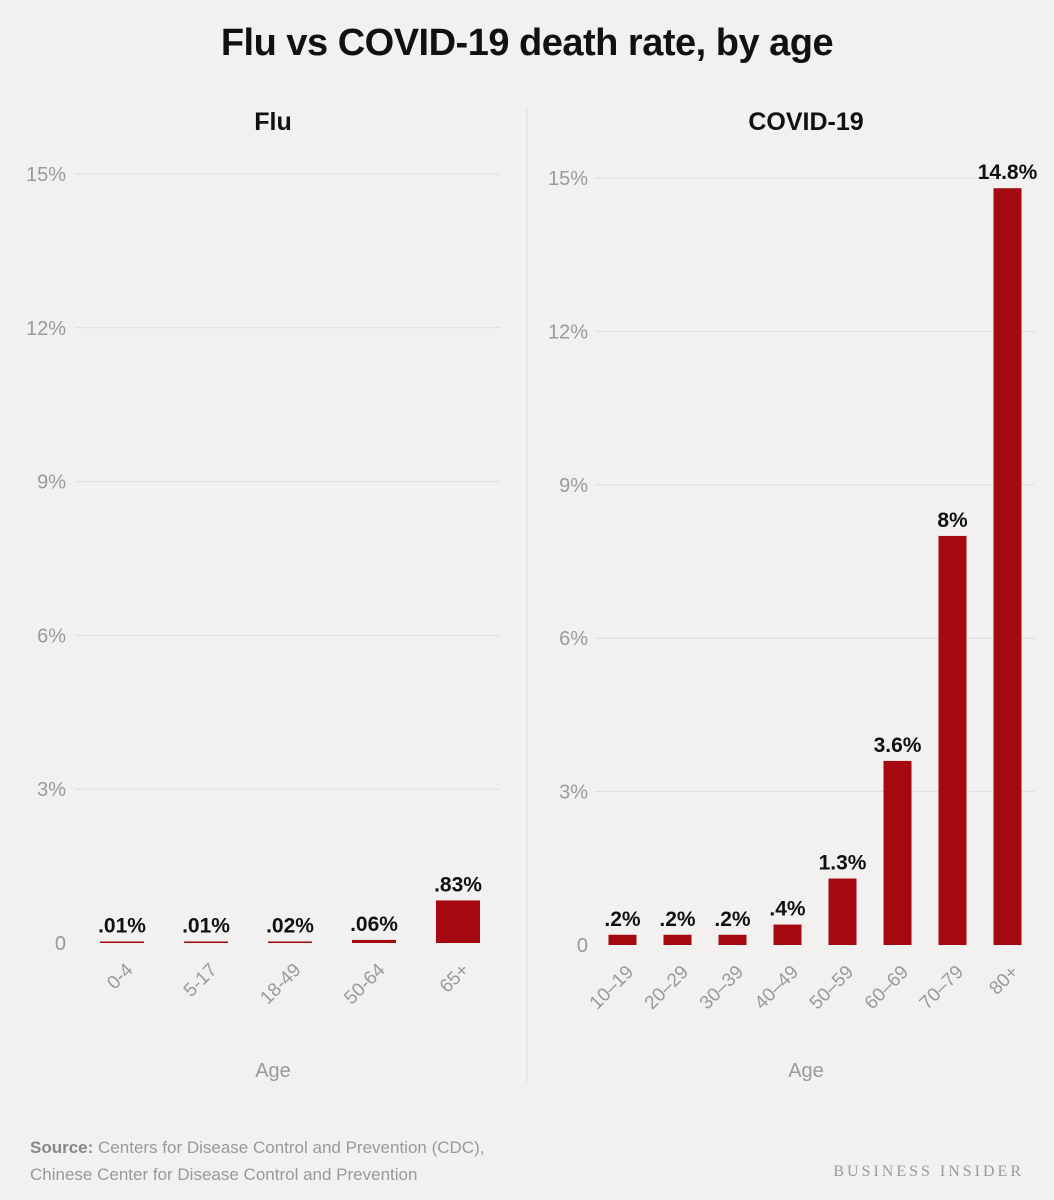 Image resolution: width=1054 pixels, height=1200 pixels. Describe the element at coordinates (1008, 172) in the screenshot. I see `covid-data-label: 14.8%` at that location.